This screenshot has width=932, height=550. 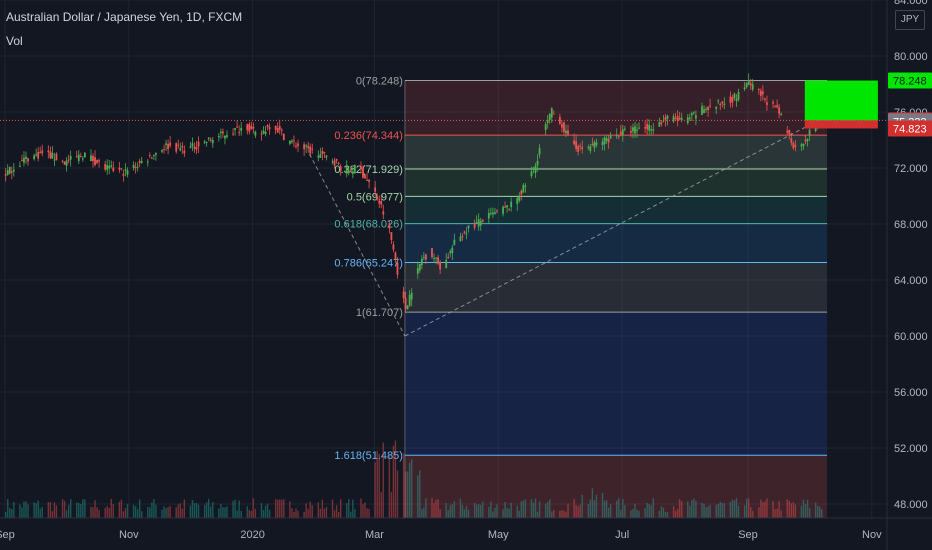 I want to click on fib-level-label: 1.618(51.485), so click(x=368, y=456).